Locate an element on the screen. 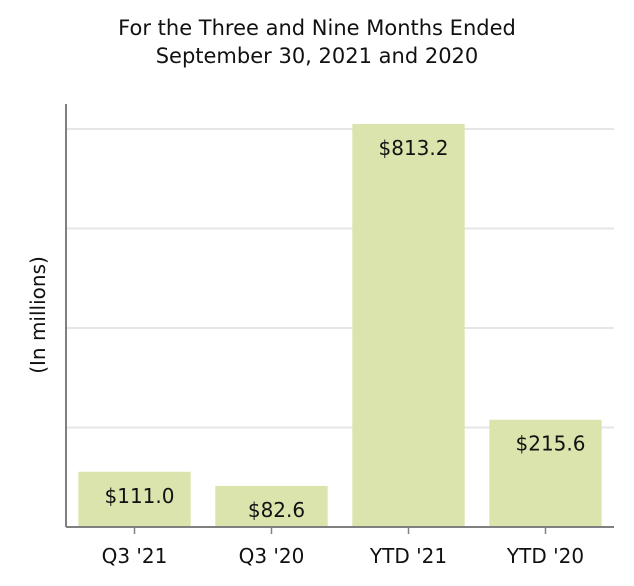 The width and height of the screenshot is (634, 586). chart-title-line-2: September 30, 2021 and 2020 is located at coordinates (317, 56).